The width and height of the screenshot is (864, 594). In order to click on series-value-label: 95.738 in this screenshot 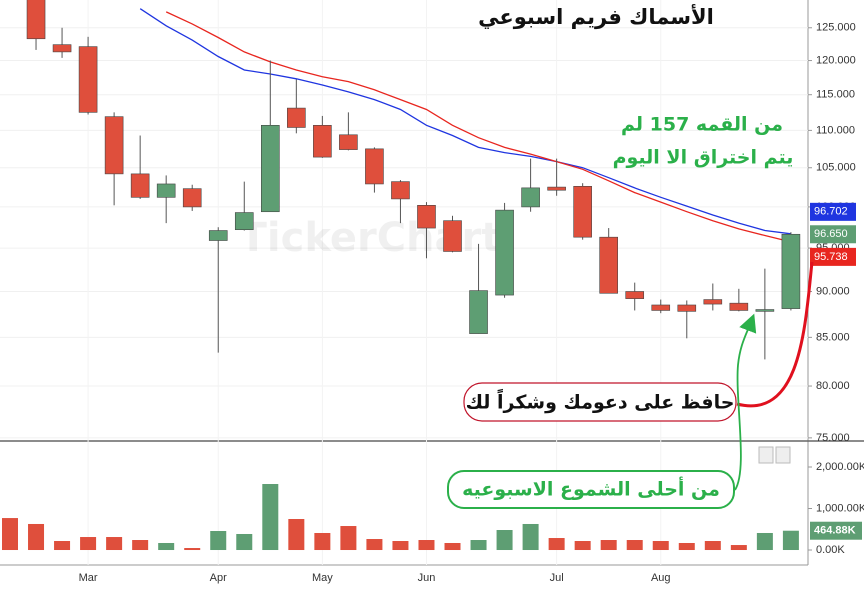, I will do `click(831, 257)`.